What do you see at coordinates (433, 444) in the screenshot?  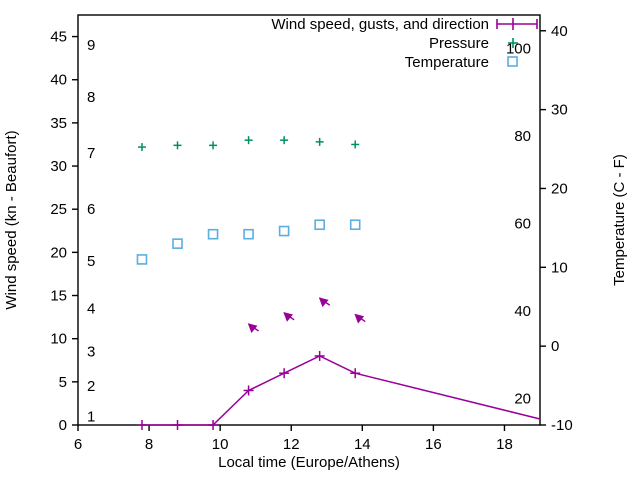 I see `x-tick-label: 16` at bounding box center [433, 444].